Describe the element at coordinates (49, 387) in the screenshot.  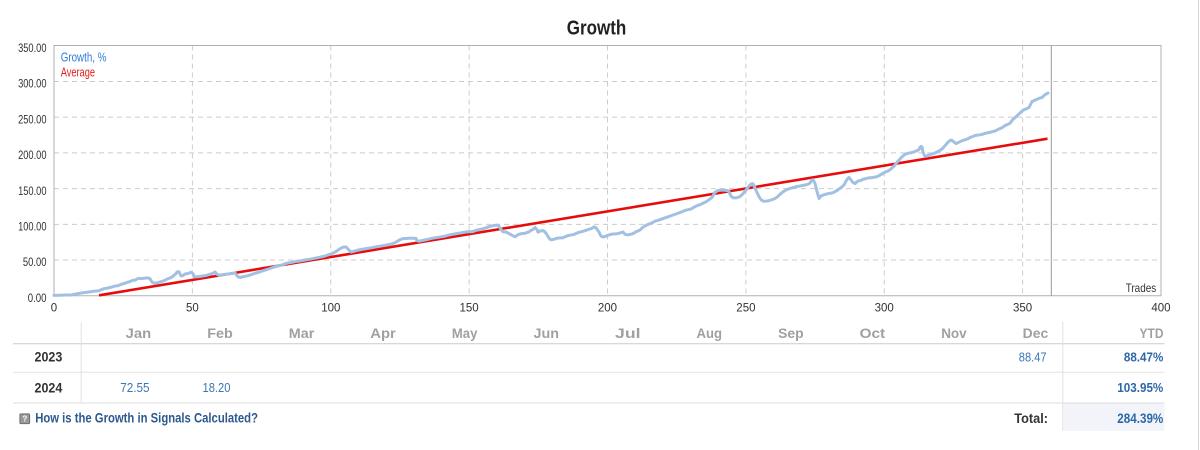
I see `svg-text: 2024` at that location.